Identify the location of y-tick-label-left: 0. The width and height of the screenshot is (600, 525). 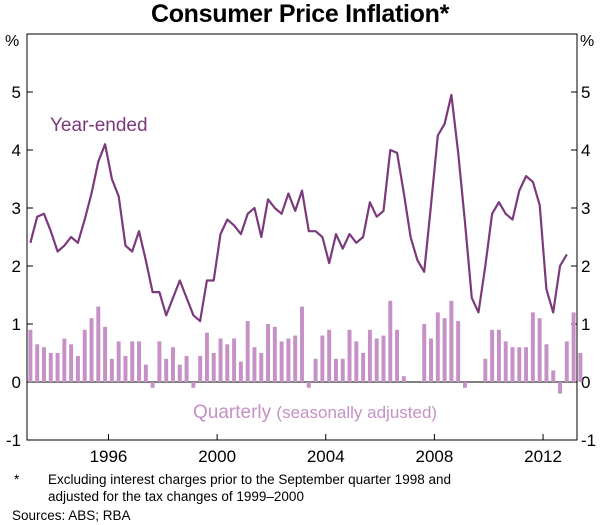
(16, 382).